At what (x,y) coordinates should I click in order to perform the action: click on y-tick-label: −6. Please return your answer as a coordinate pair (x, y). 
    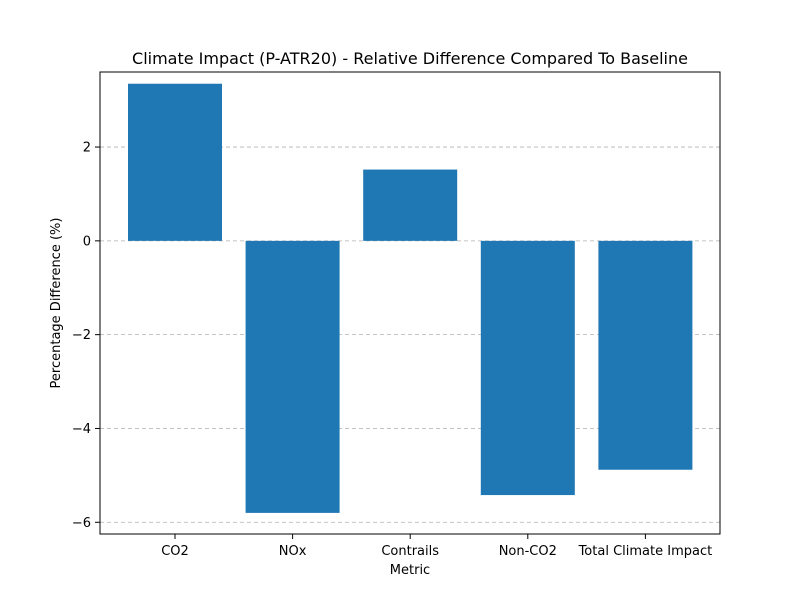
    Looking at the image, I should click on (81, 523).